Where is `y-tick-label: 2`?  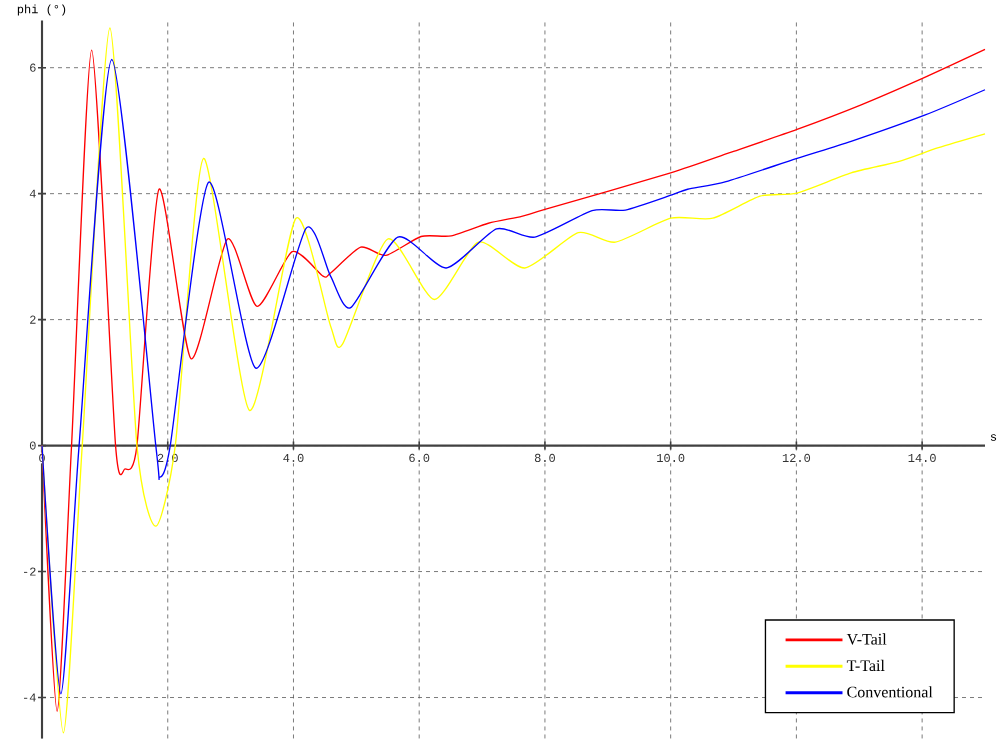
y-tick-label: 2 is located at coordinates (33, 319).